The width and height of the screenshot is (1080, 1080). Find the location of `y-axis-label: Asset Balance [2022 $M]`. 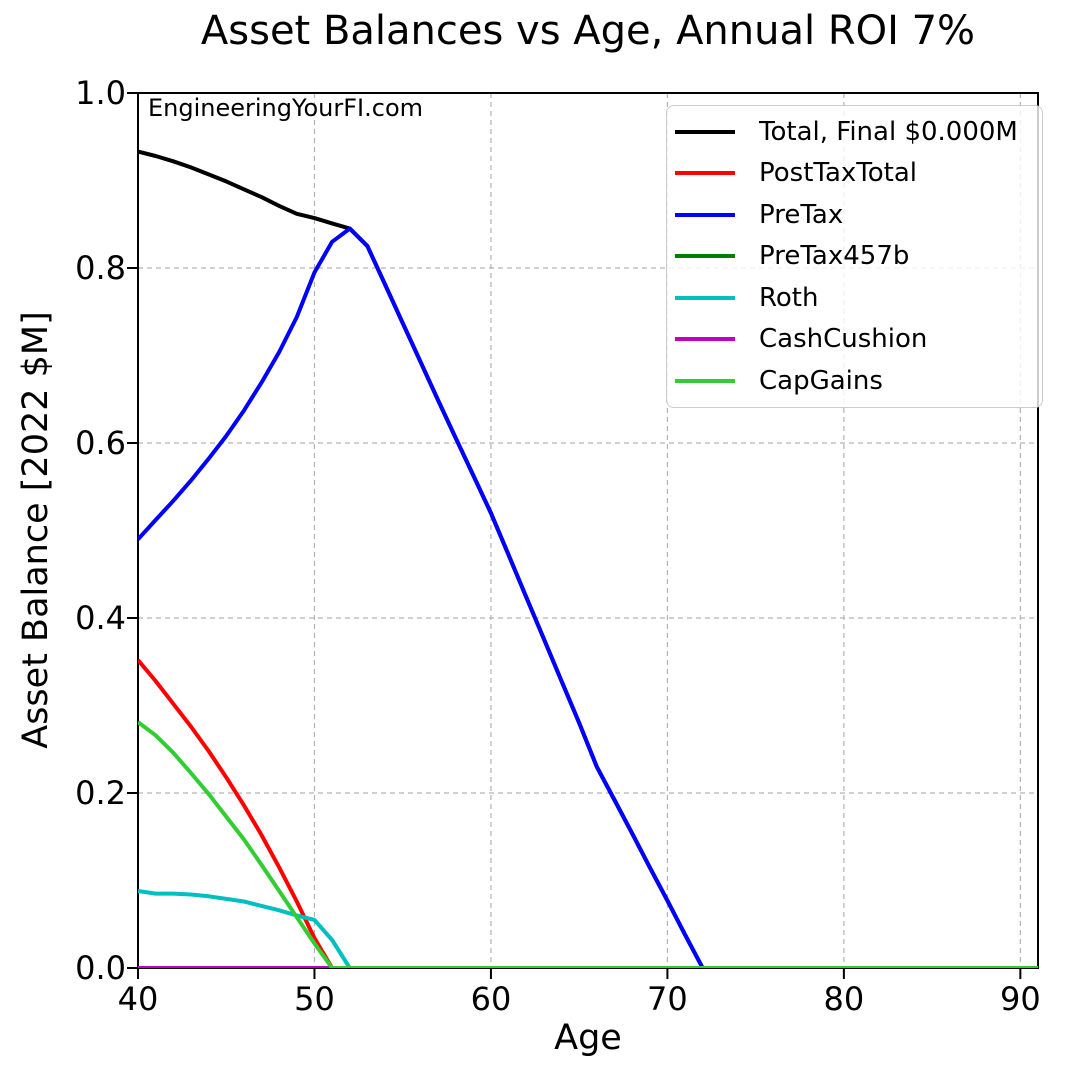

y-axis-label: Asset Balance [2022 $M] is located at coordinates (36, 530).